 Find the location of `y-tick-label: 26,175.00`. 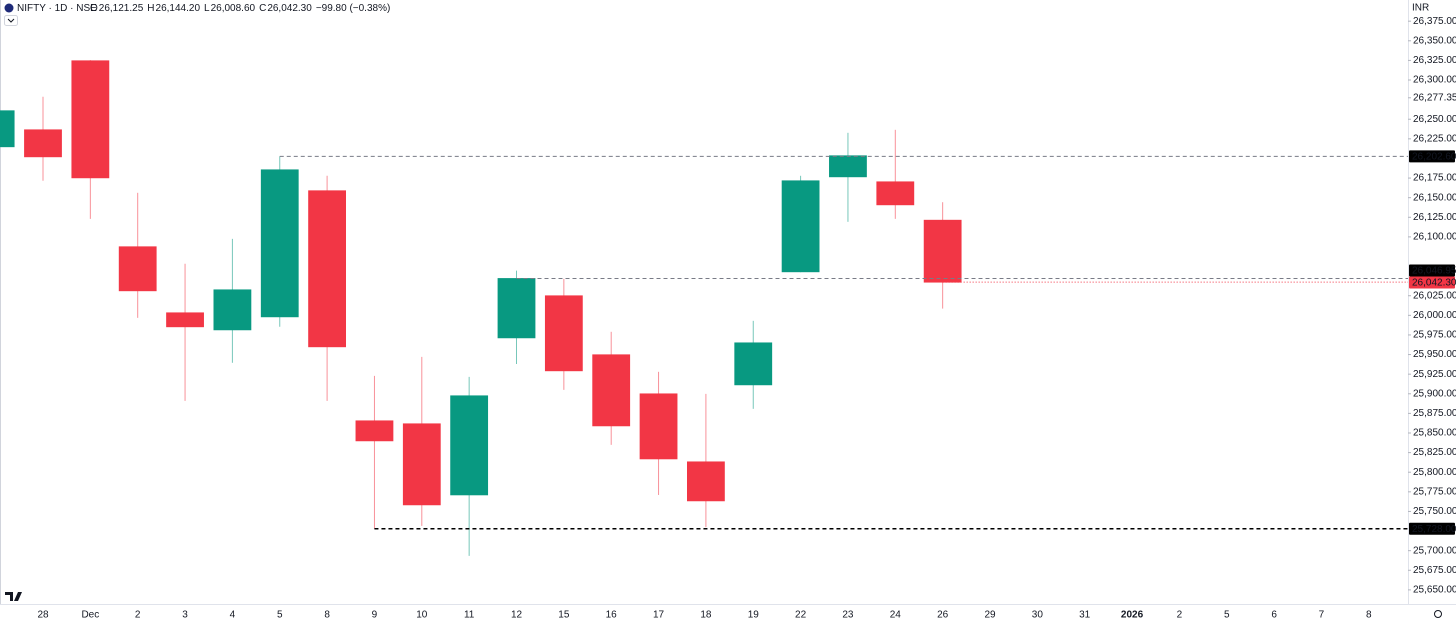

y-tick-label: 26,175.00 is located at coordinates (1434, 178).